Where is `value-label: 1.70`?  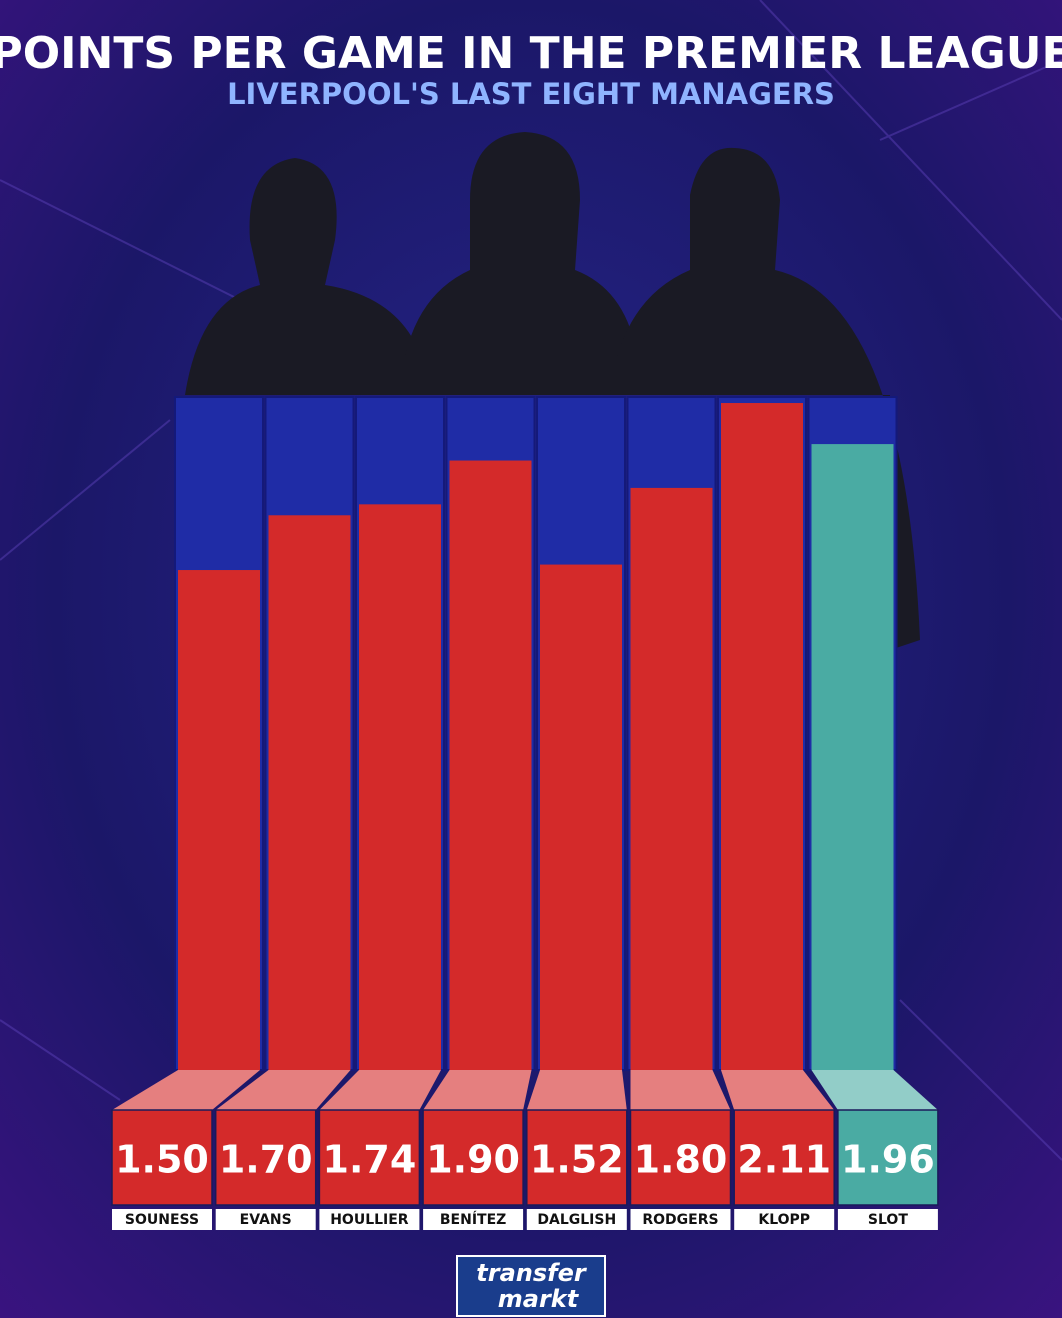 value-label: 1.70 is located at coordinates (266, 1160).